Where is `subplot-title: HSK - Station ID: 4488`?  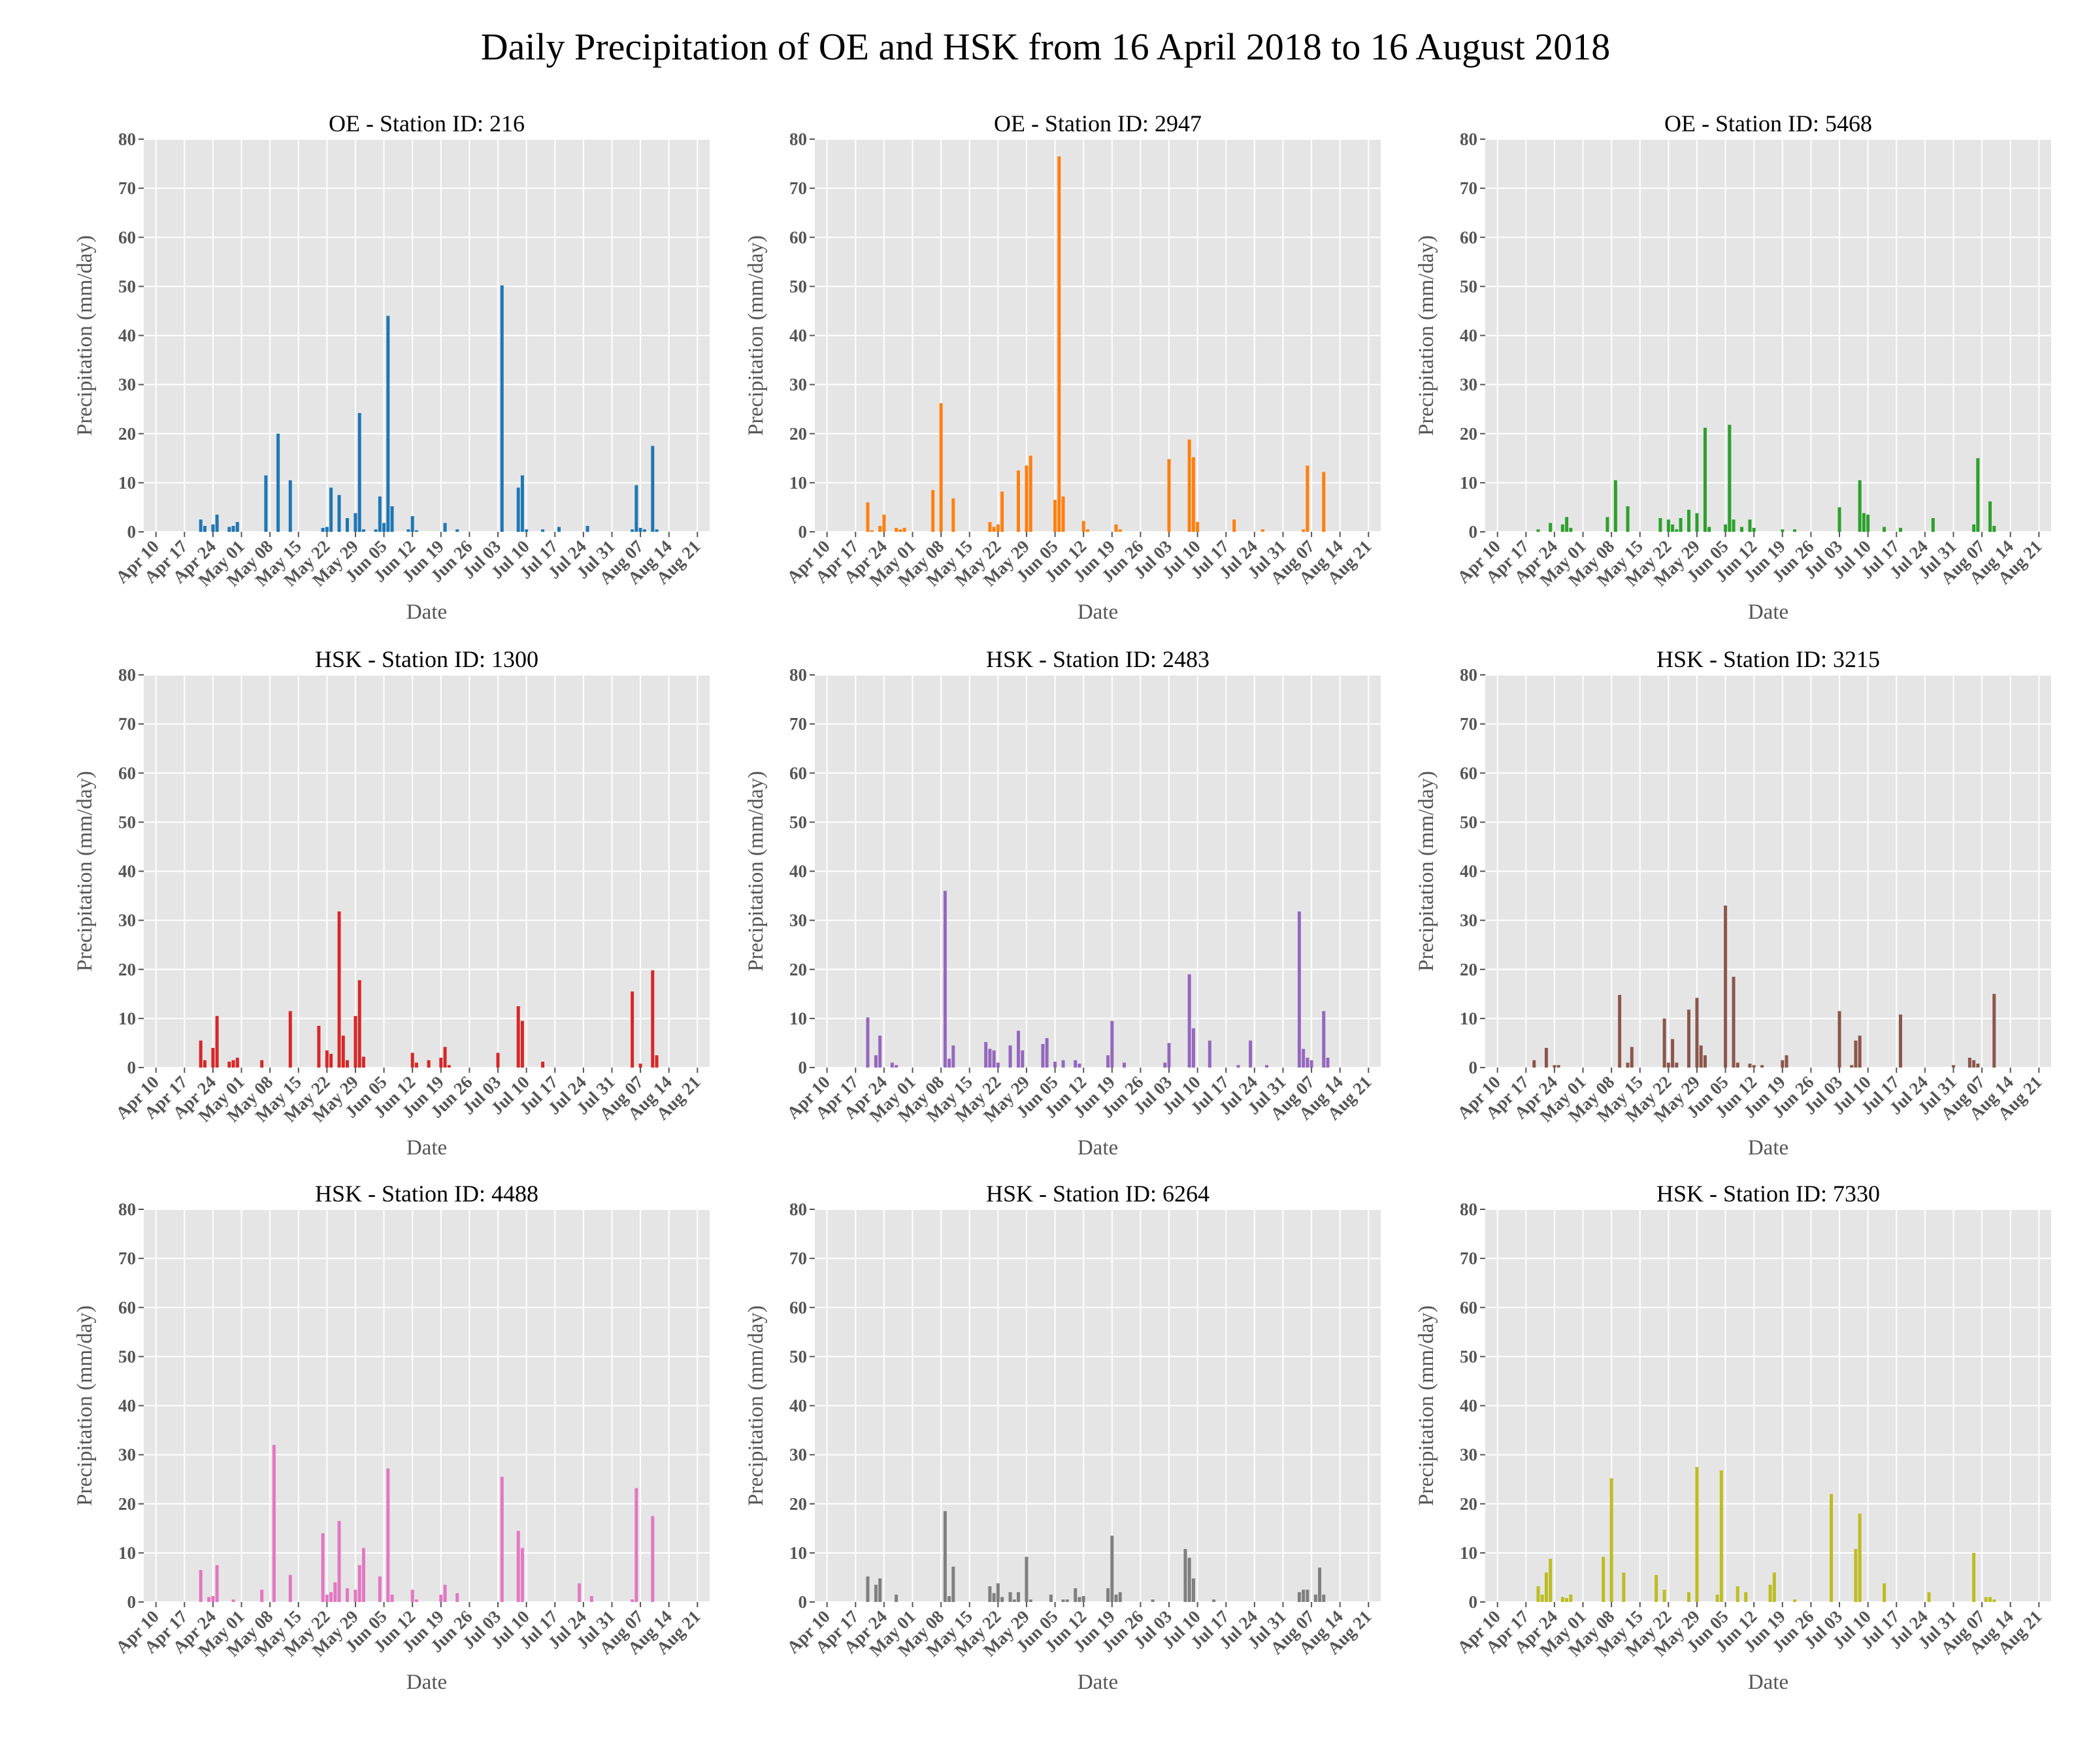
subplot-title: HSK - Station ID: 4488 is located at coordinates (426, 1194).